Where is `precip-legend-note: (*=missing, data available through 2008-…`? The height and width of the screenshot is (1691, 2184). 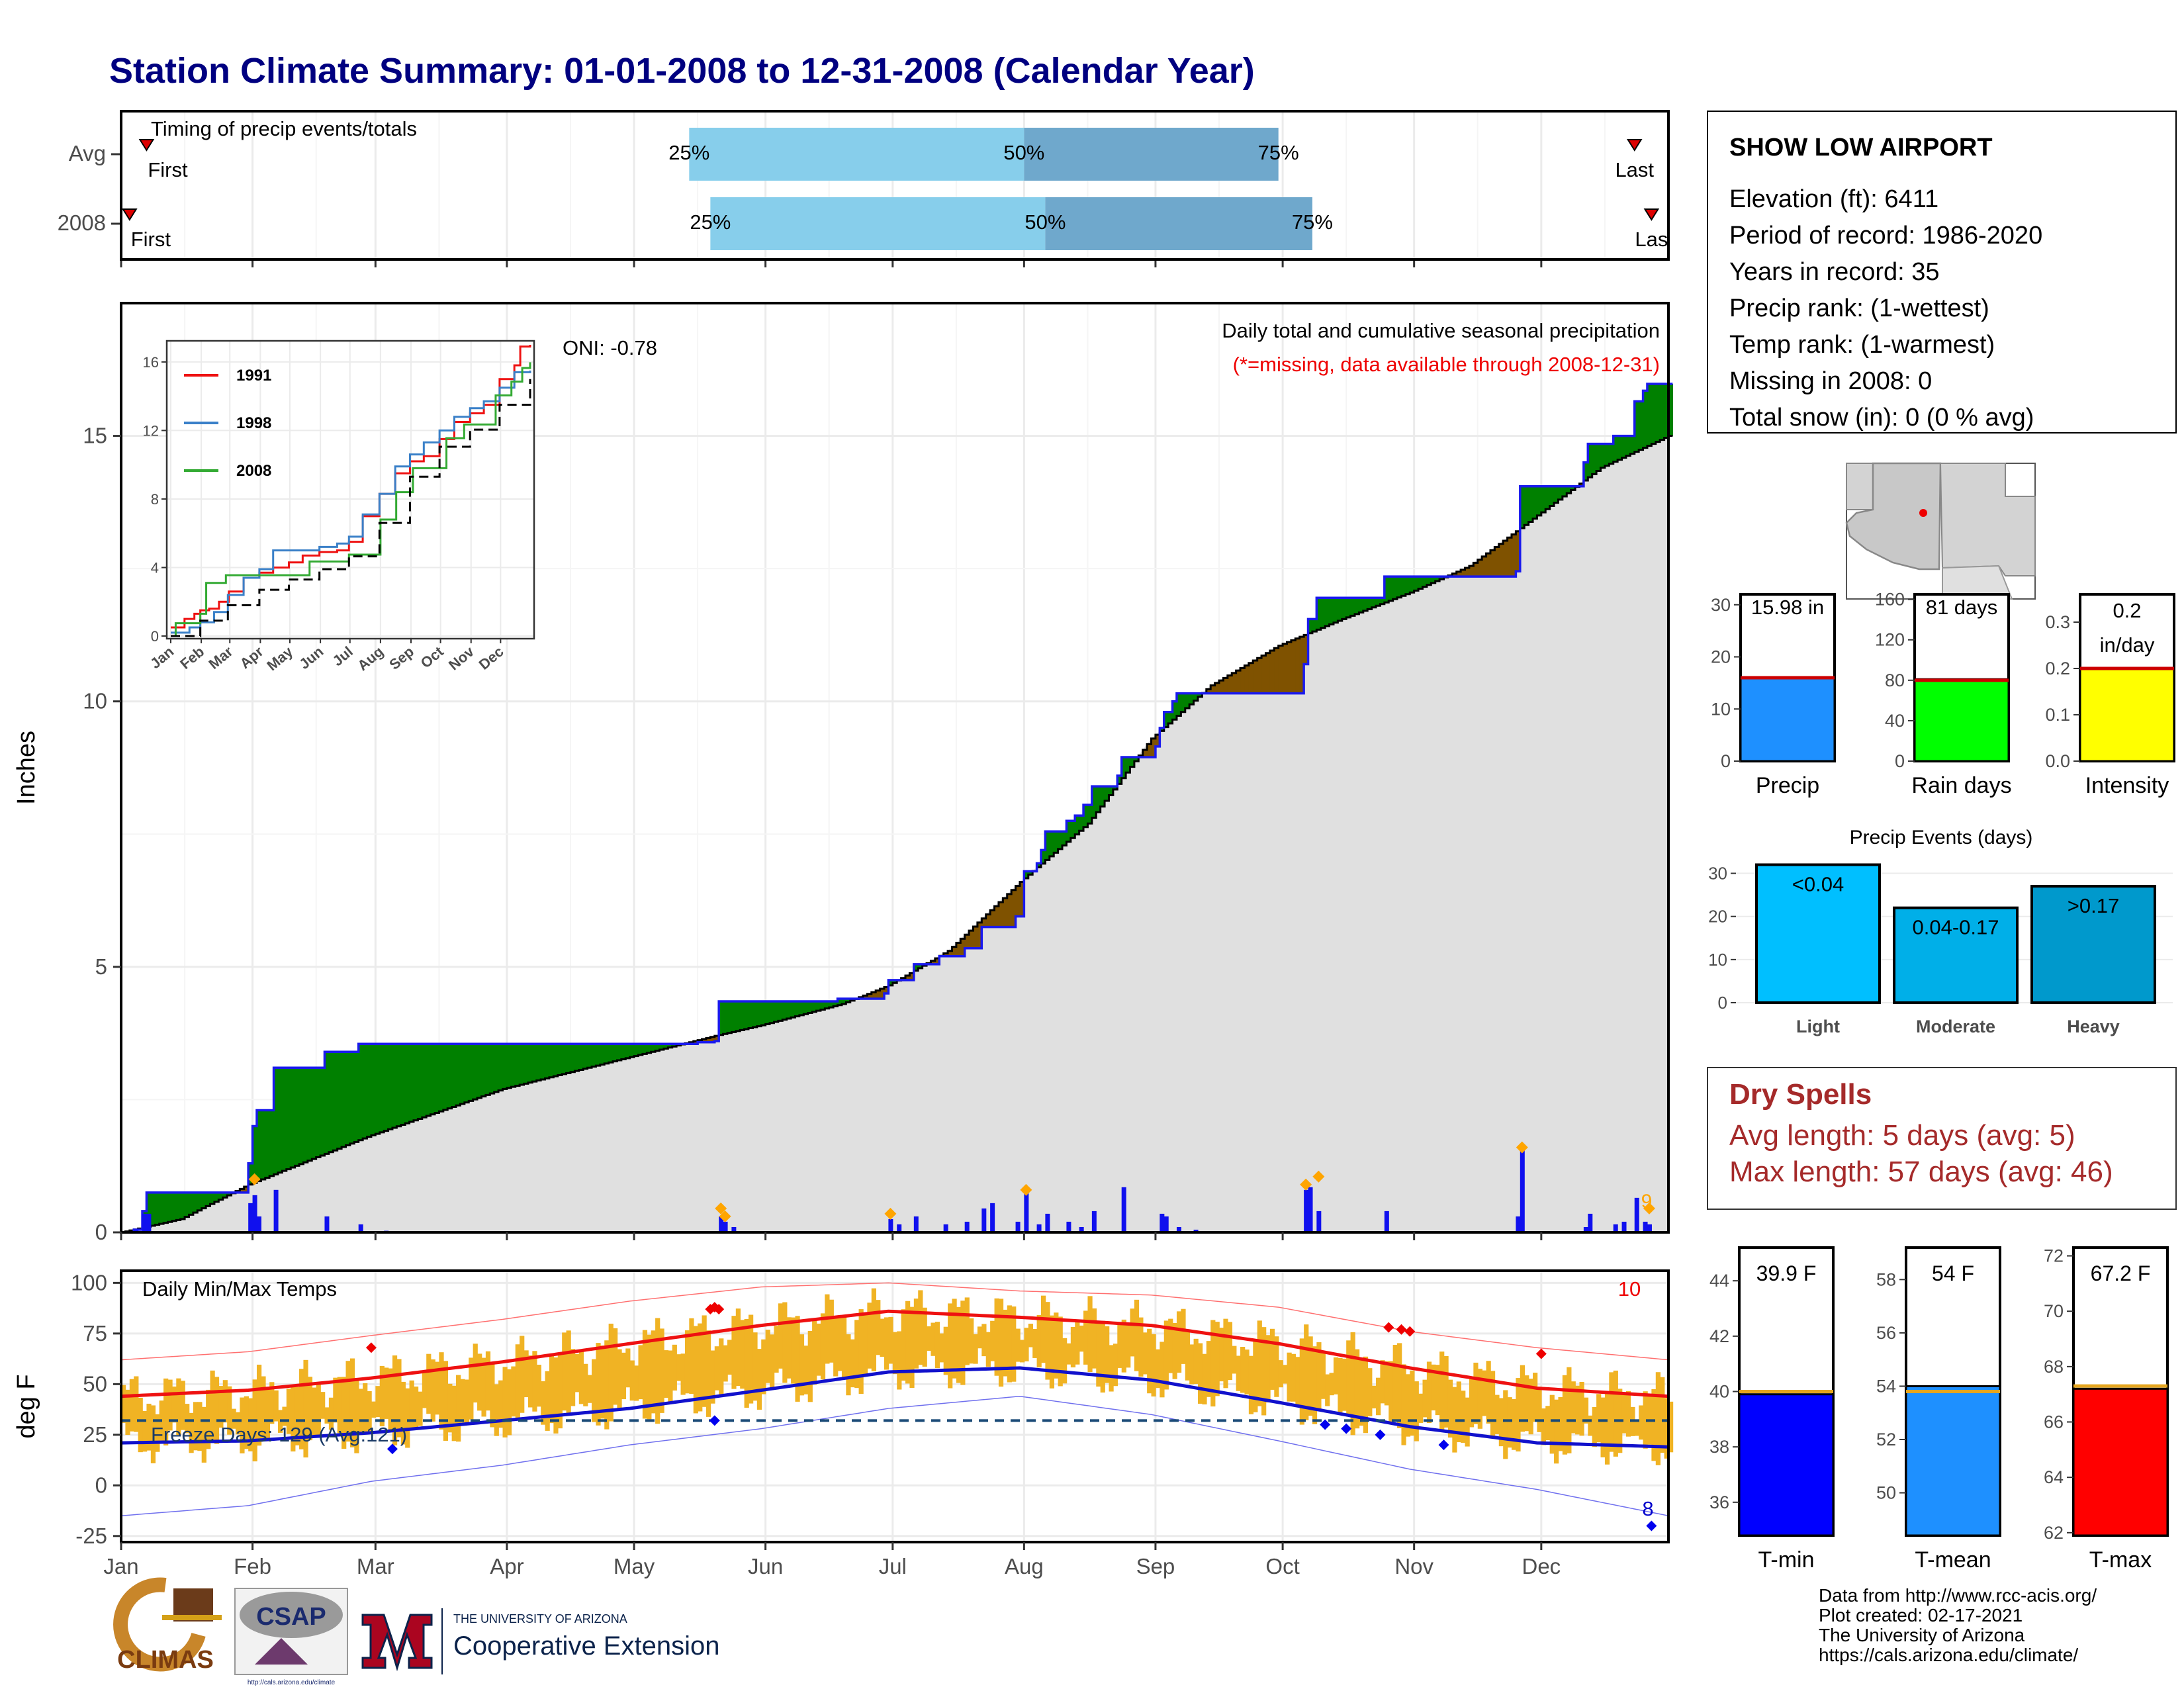
precip-legend-note: (*=missing, data available through 2008-… is located at coordinates (1447, 364).